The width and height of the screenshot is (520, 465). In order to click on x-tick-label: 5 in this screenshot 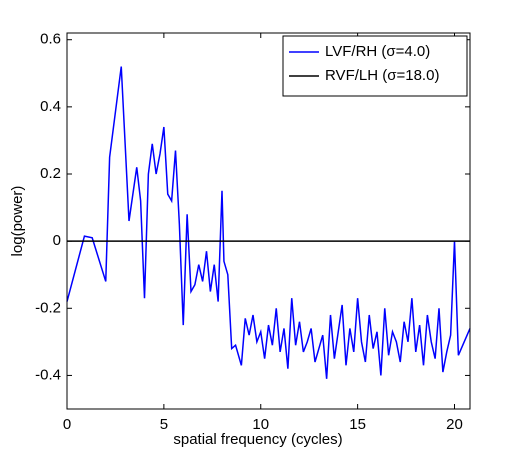, I will do `click(164, 424)`.